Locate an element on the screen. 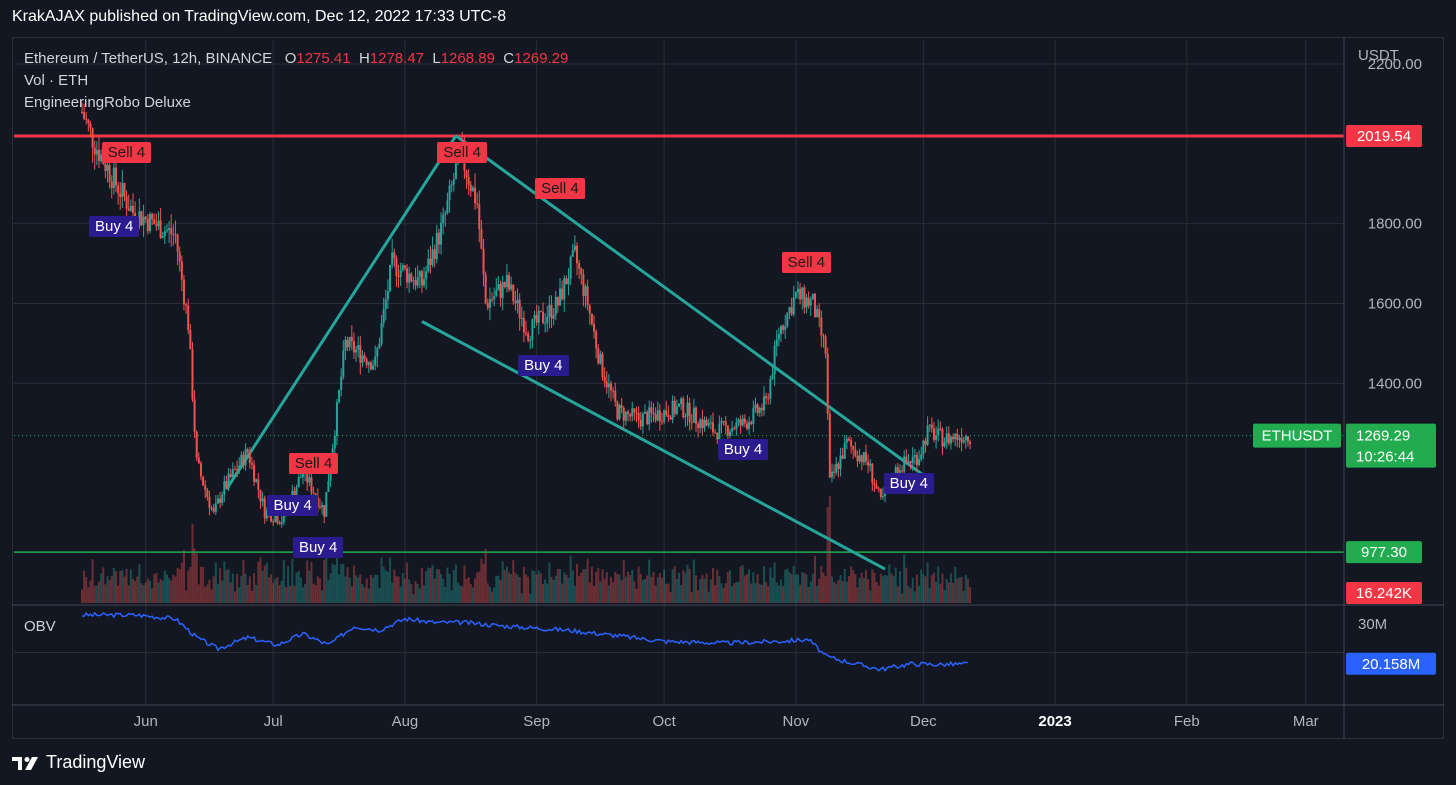  low-key: L is located at coordinates (436, 58).